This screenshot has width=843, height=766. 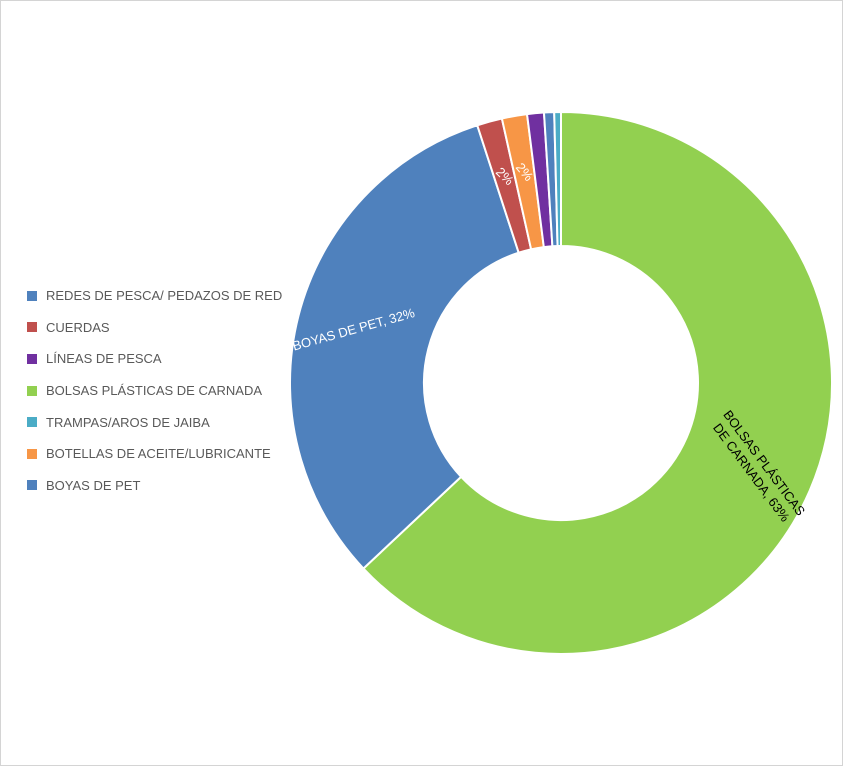 I want to click on legend-item: CUERDAS, so click(x=162, y=328).